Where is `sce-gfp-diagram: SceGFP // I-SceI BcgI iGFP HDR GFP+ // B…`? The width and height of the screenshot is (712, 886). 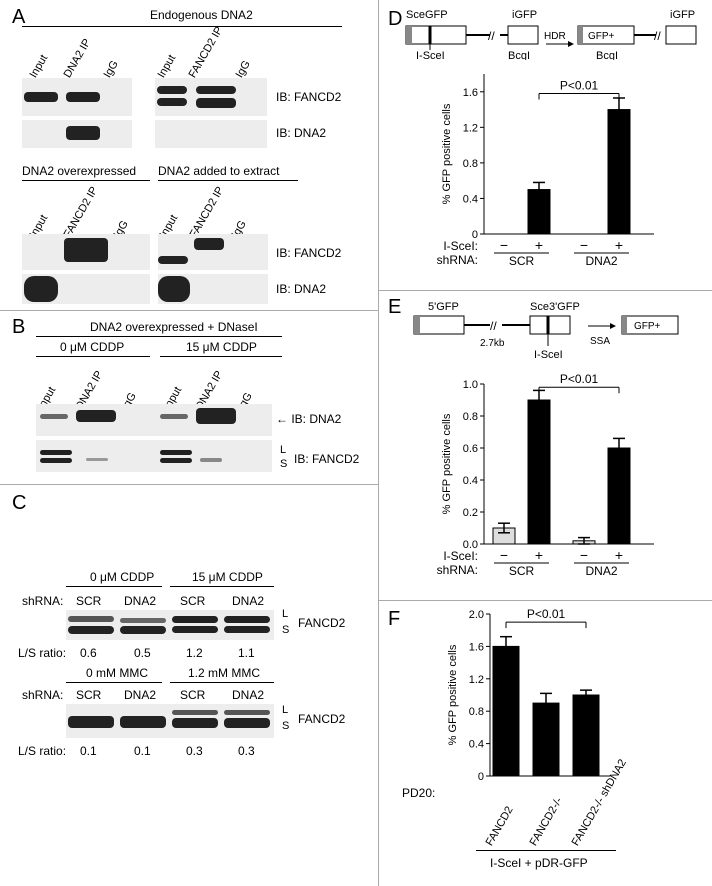
sce-gfp-diagram: SceGFP // I-SceI BcgI iGFP HDR GFP+ // B… is located at coordinates (551, 34).